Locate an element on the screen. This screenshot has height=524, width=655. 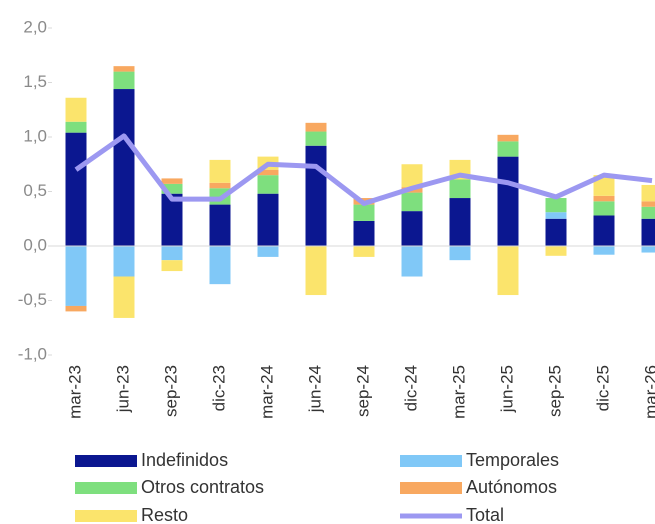
y-tick-label: -1,0 is located at coordinates (32, 353).